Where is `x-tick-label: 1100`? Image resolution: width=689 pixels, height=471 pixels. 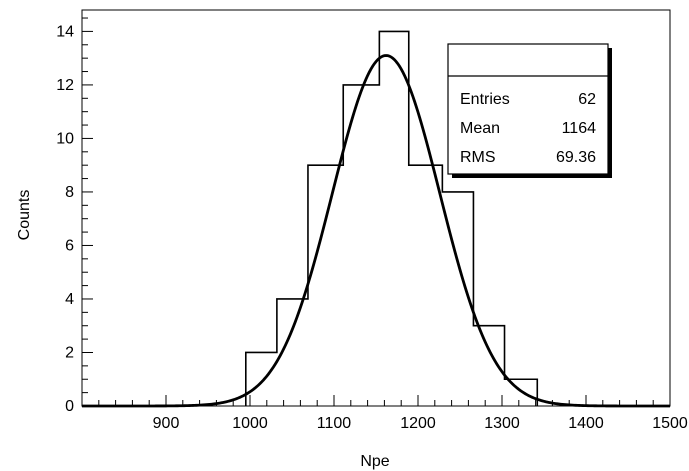 x-tick-label: 1100 is located at coordinates (334, 423).